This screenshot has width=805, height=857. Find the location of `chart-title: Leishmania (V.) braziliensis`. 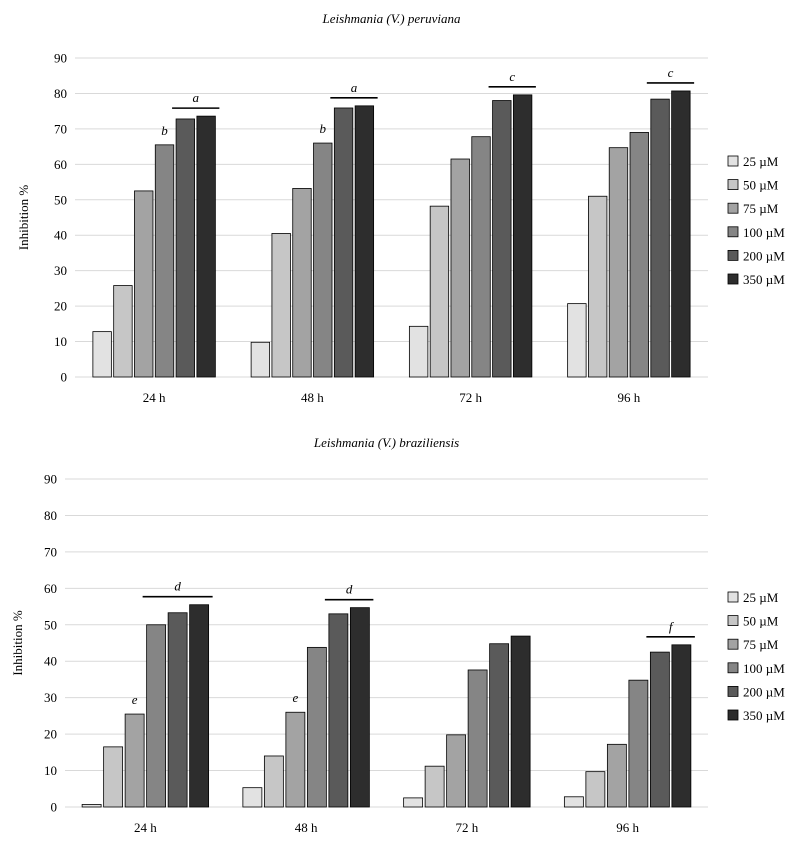

chart-title: Leishmania (V.) braziliensis is located at coordinates (386, 442).